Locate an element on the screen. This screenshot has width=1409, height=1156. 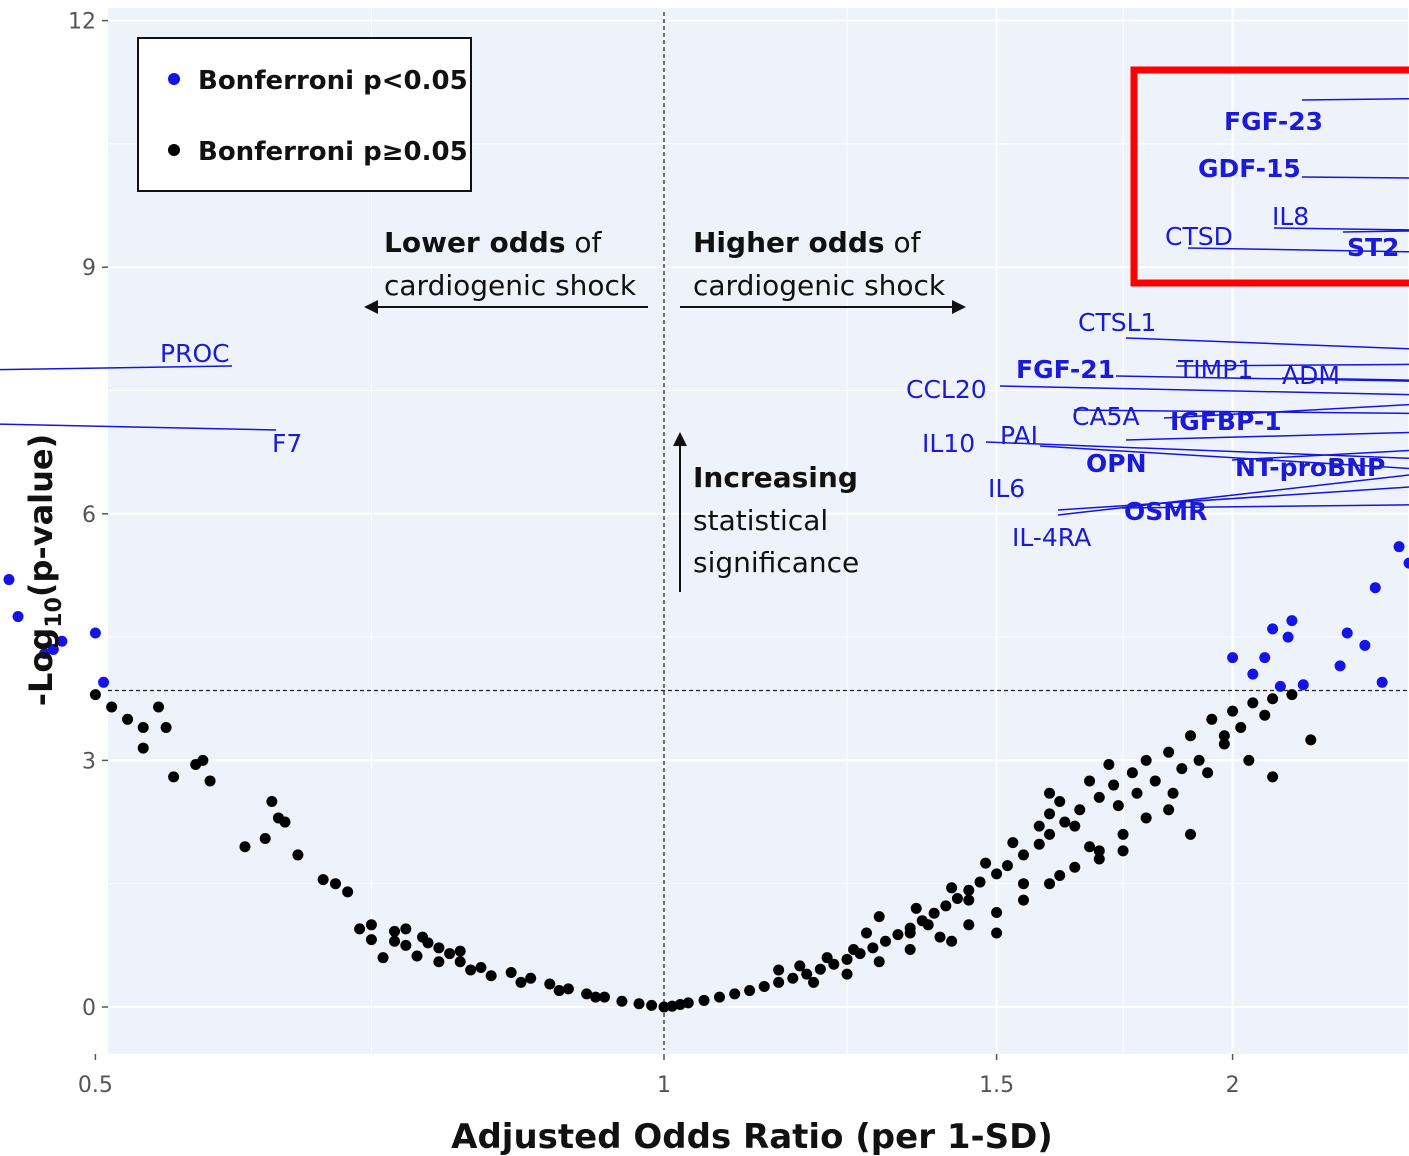
point-label: OPN is located at coordinates (1116, 463).